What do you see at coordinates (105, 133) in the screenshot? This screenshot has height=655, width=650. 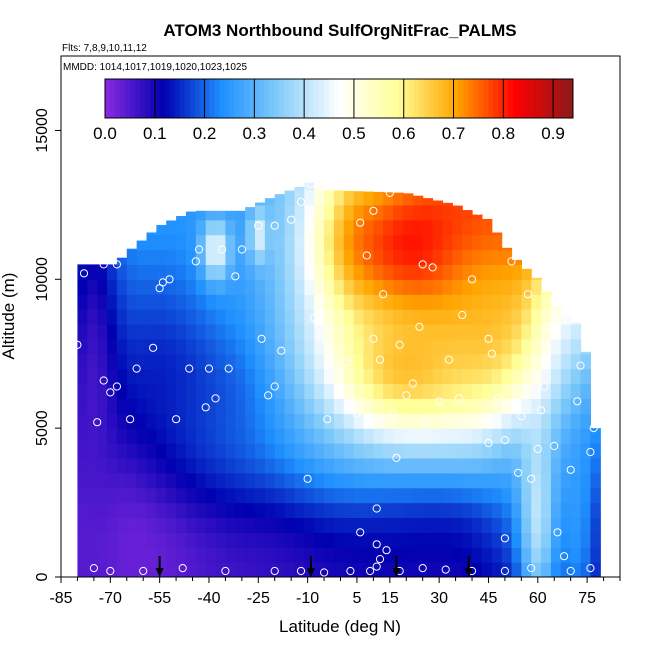 I see `colorbar-tick-label: 0.0` at bounding box center [105, 133].